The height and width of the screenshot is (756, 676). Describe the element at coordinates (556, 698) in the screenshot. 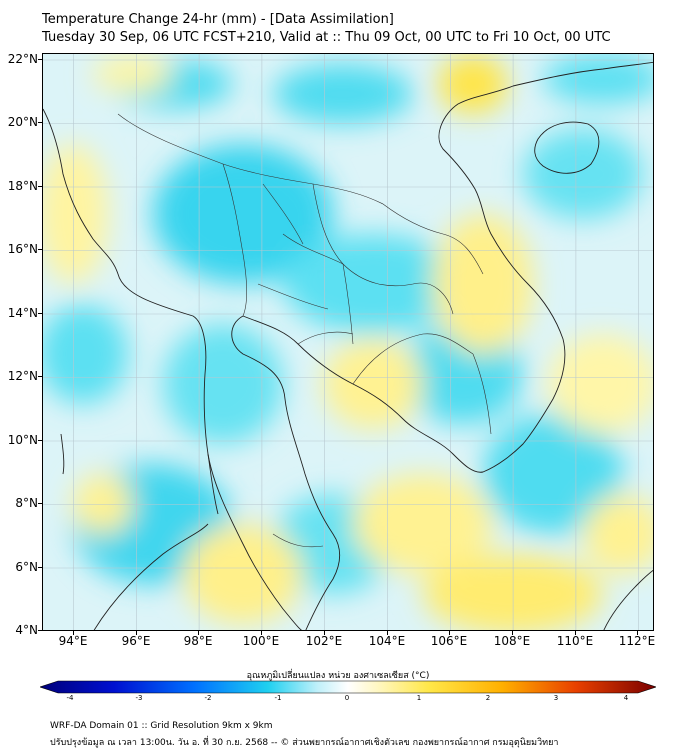

I see `colorbar-tick-3: 3` at that location.